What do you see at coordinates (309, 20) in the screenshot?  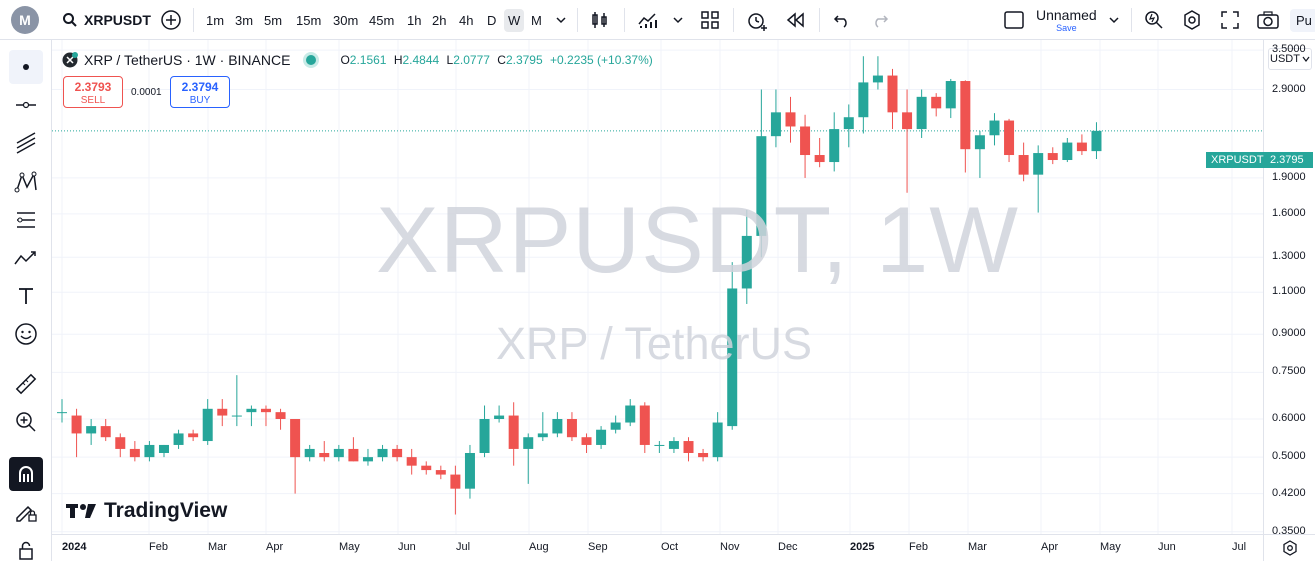 I see `interval-15m: 15m` at bounding box center [309, 20].